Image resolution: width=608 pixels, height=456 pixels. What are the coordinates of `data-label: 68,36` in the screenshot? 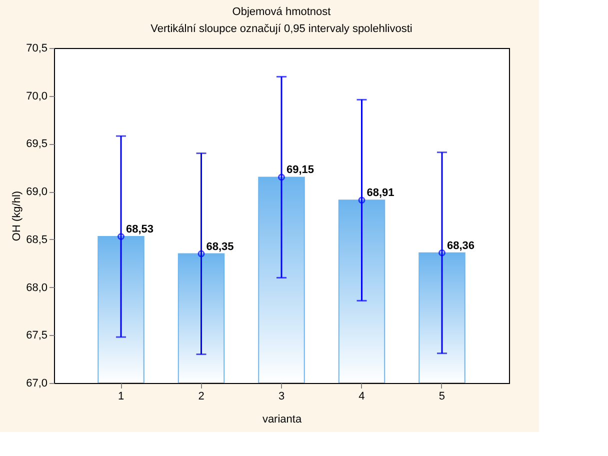 It's located at (460, 246).